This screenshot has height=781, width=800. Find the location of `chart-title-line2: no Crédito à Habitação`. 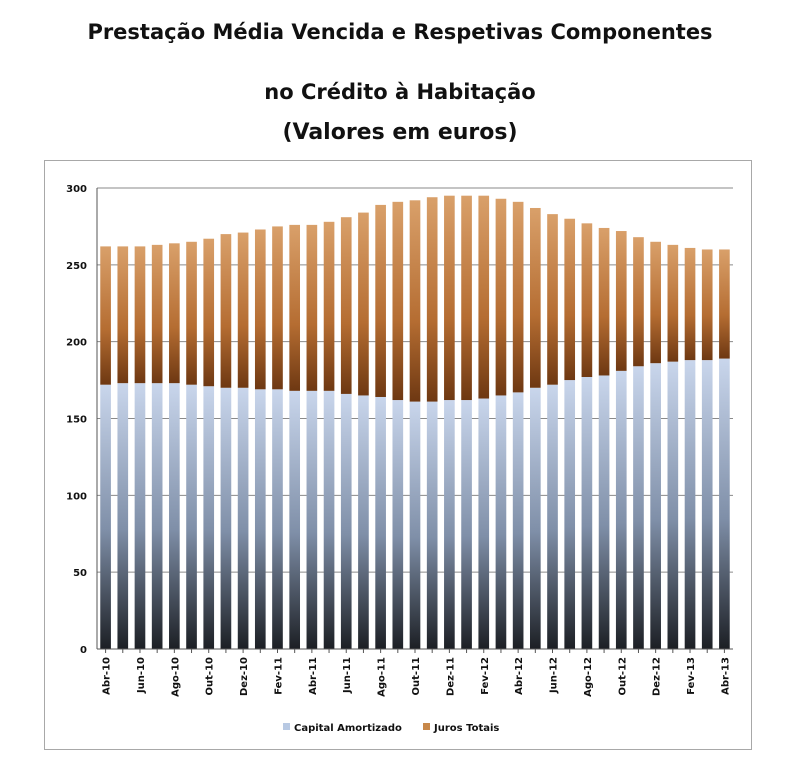

chart-title-line2: no Crédito à Habitação is located at coordinates (400, 92).